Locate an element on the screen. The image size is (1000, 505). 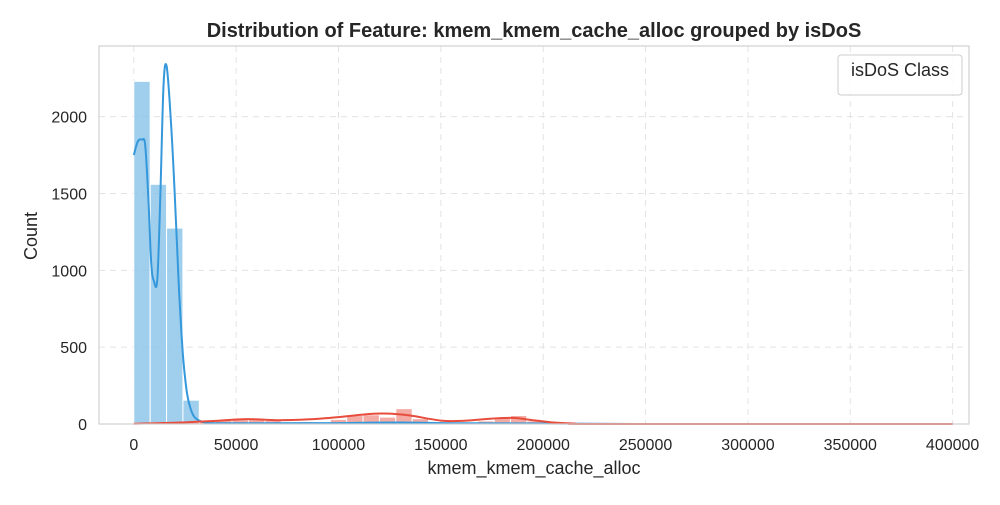
x-tick-label: 200000 is located at coordinates (543, 445).